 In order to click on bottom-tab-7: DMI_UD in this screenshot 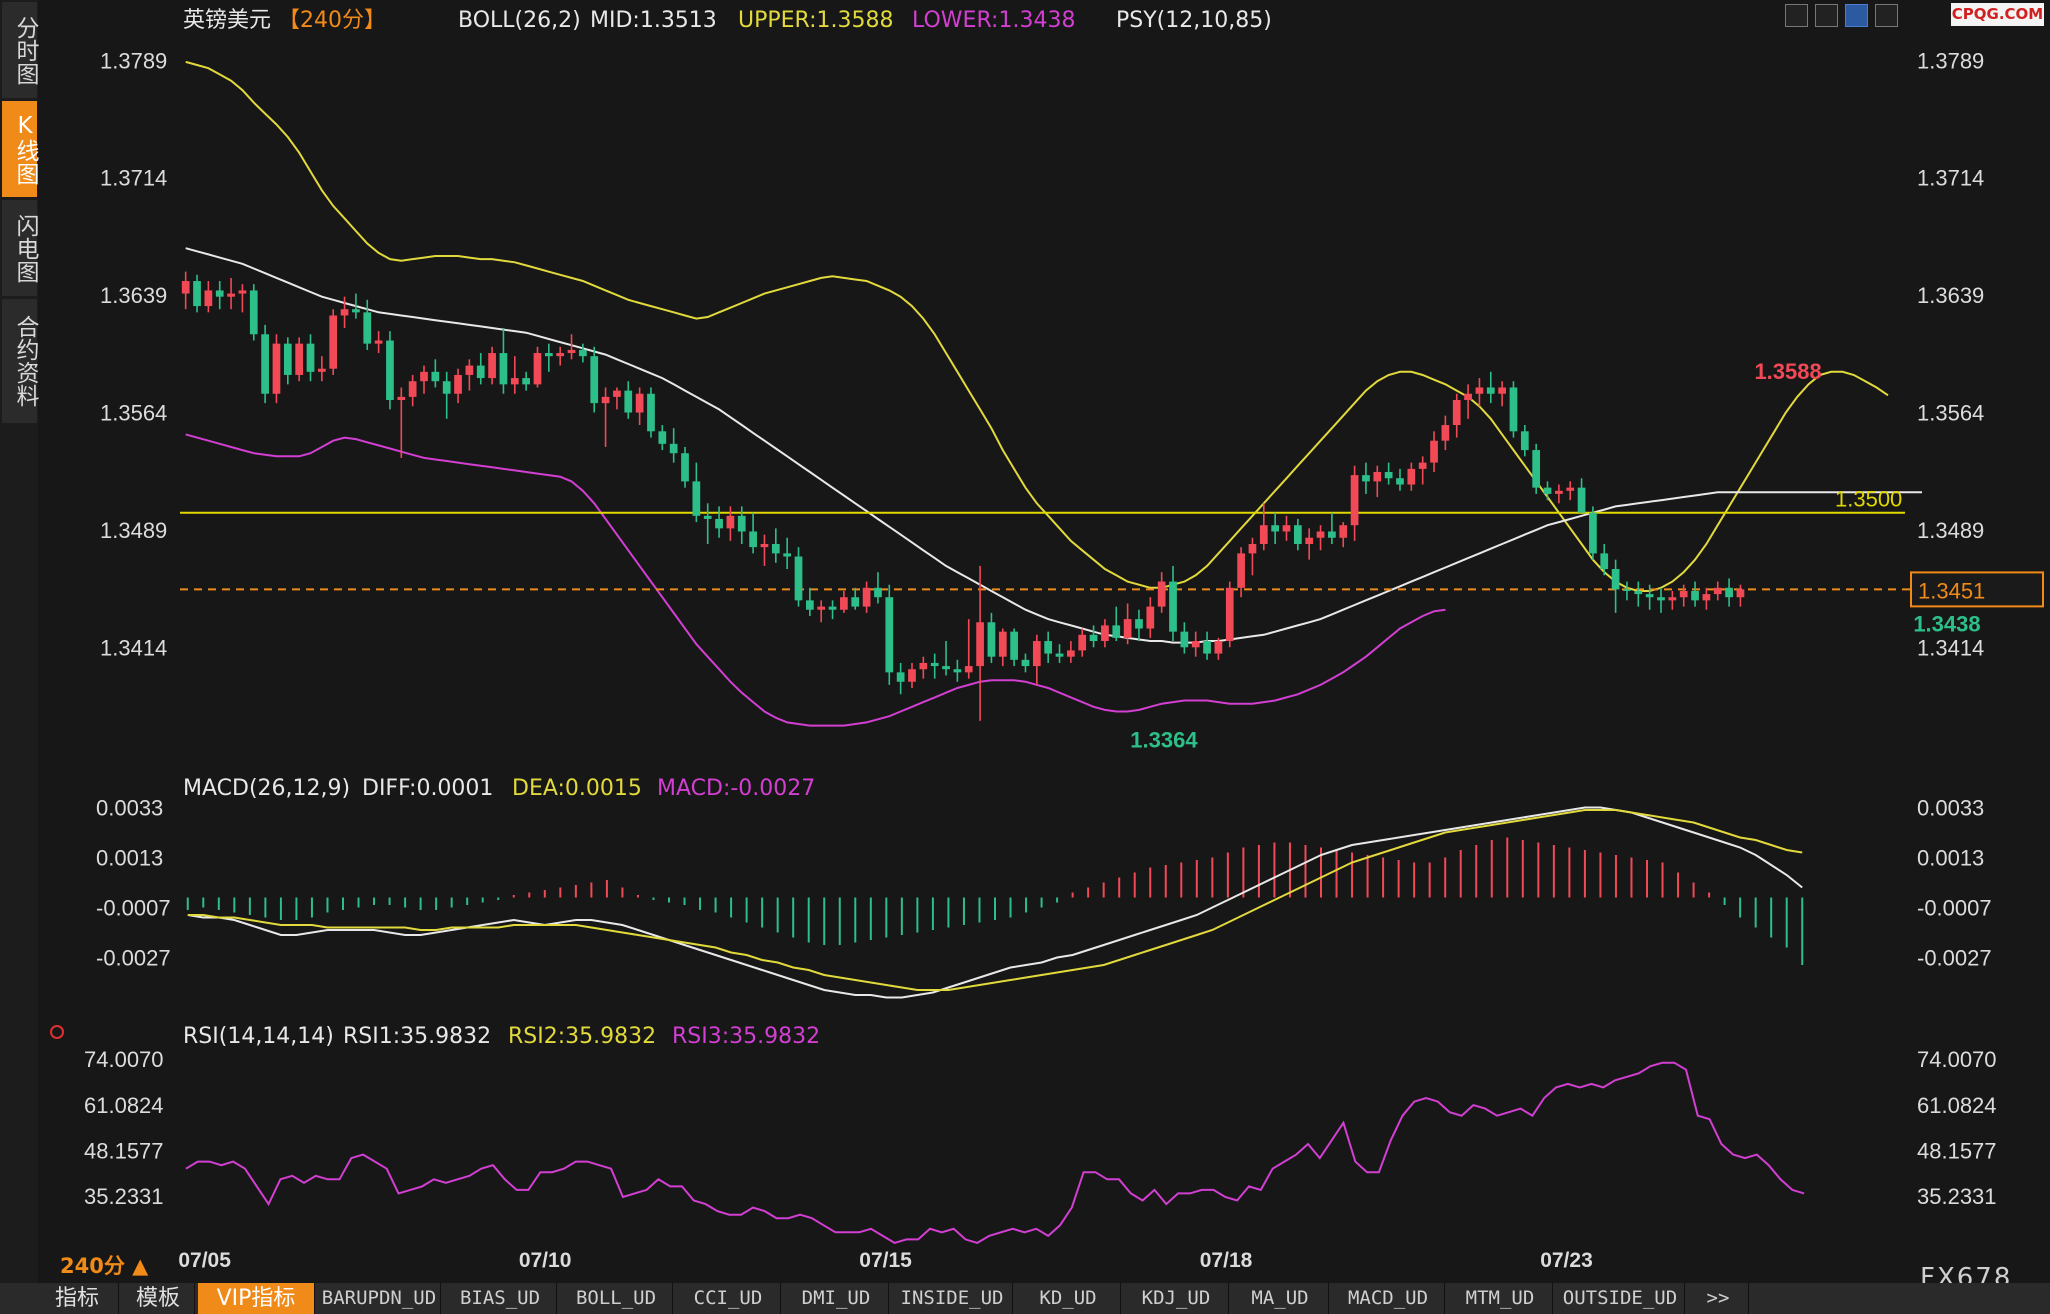, I will do `click(836, 1298)`.